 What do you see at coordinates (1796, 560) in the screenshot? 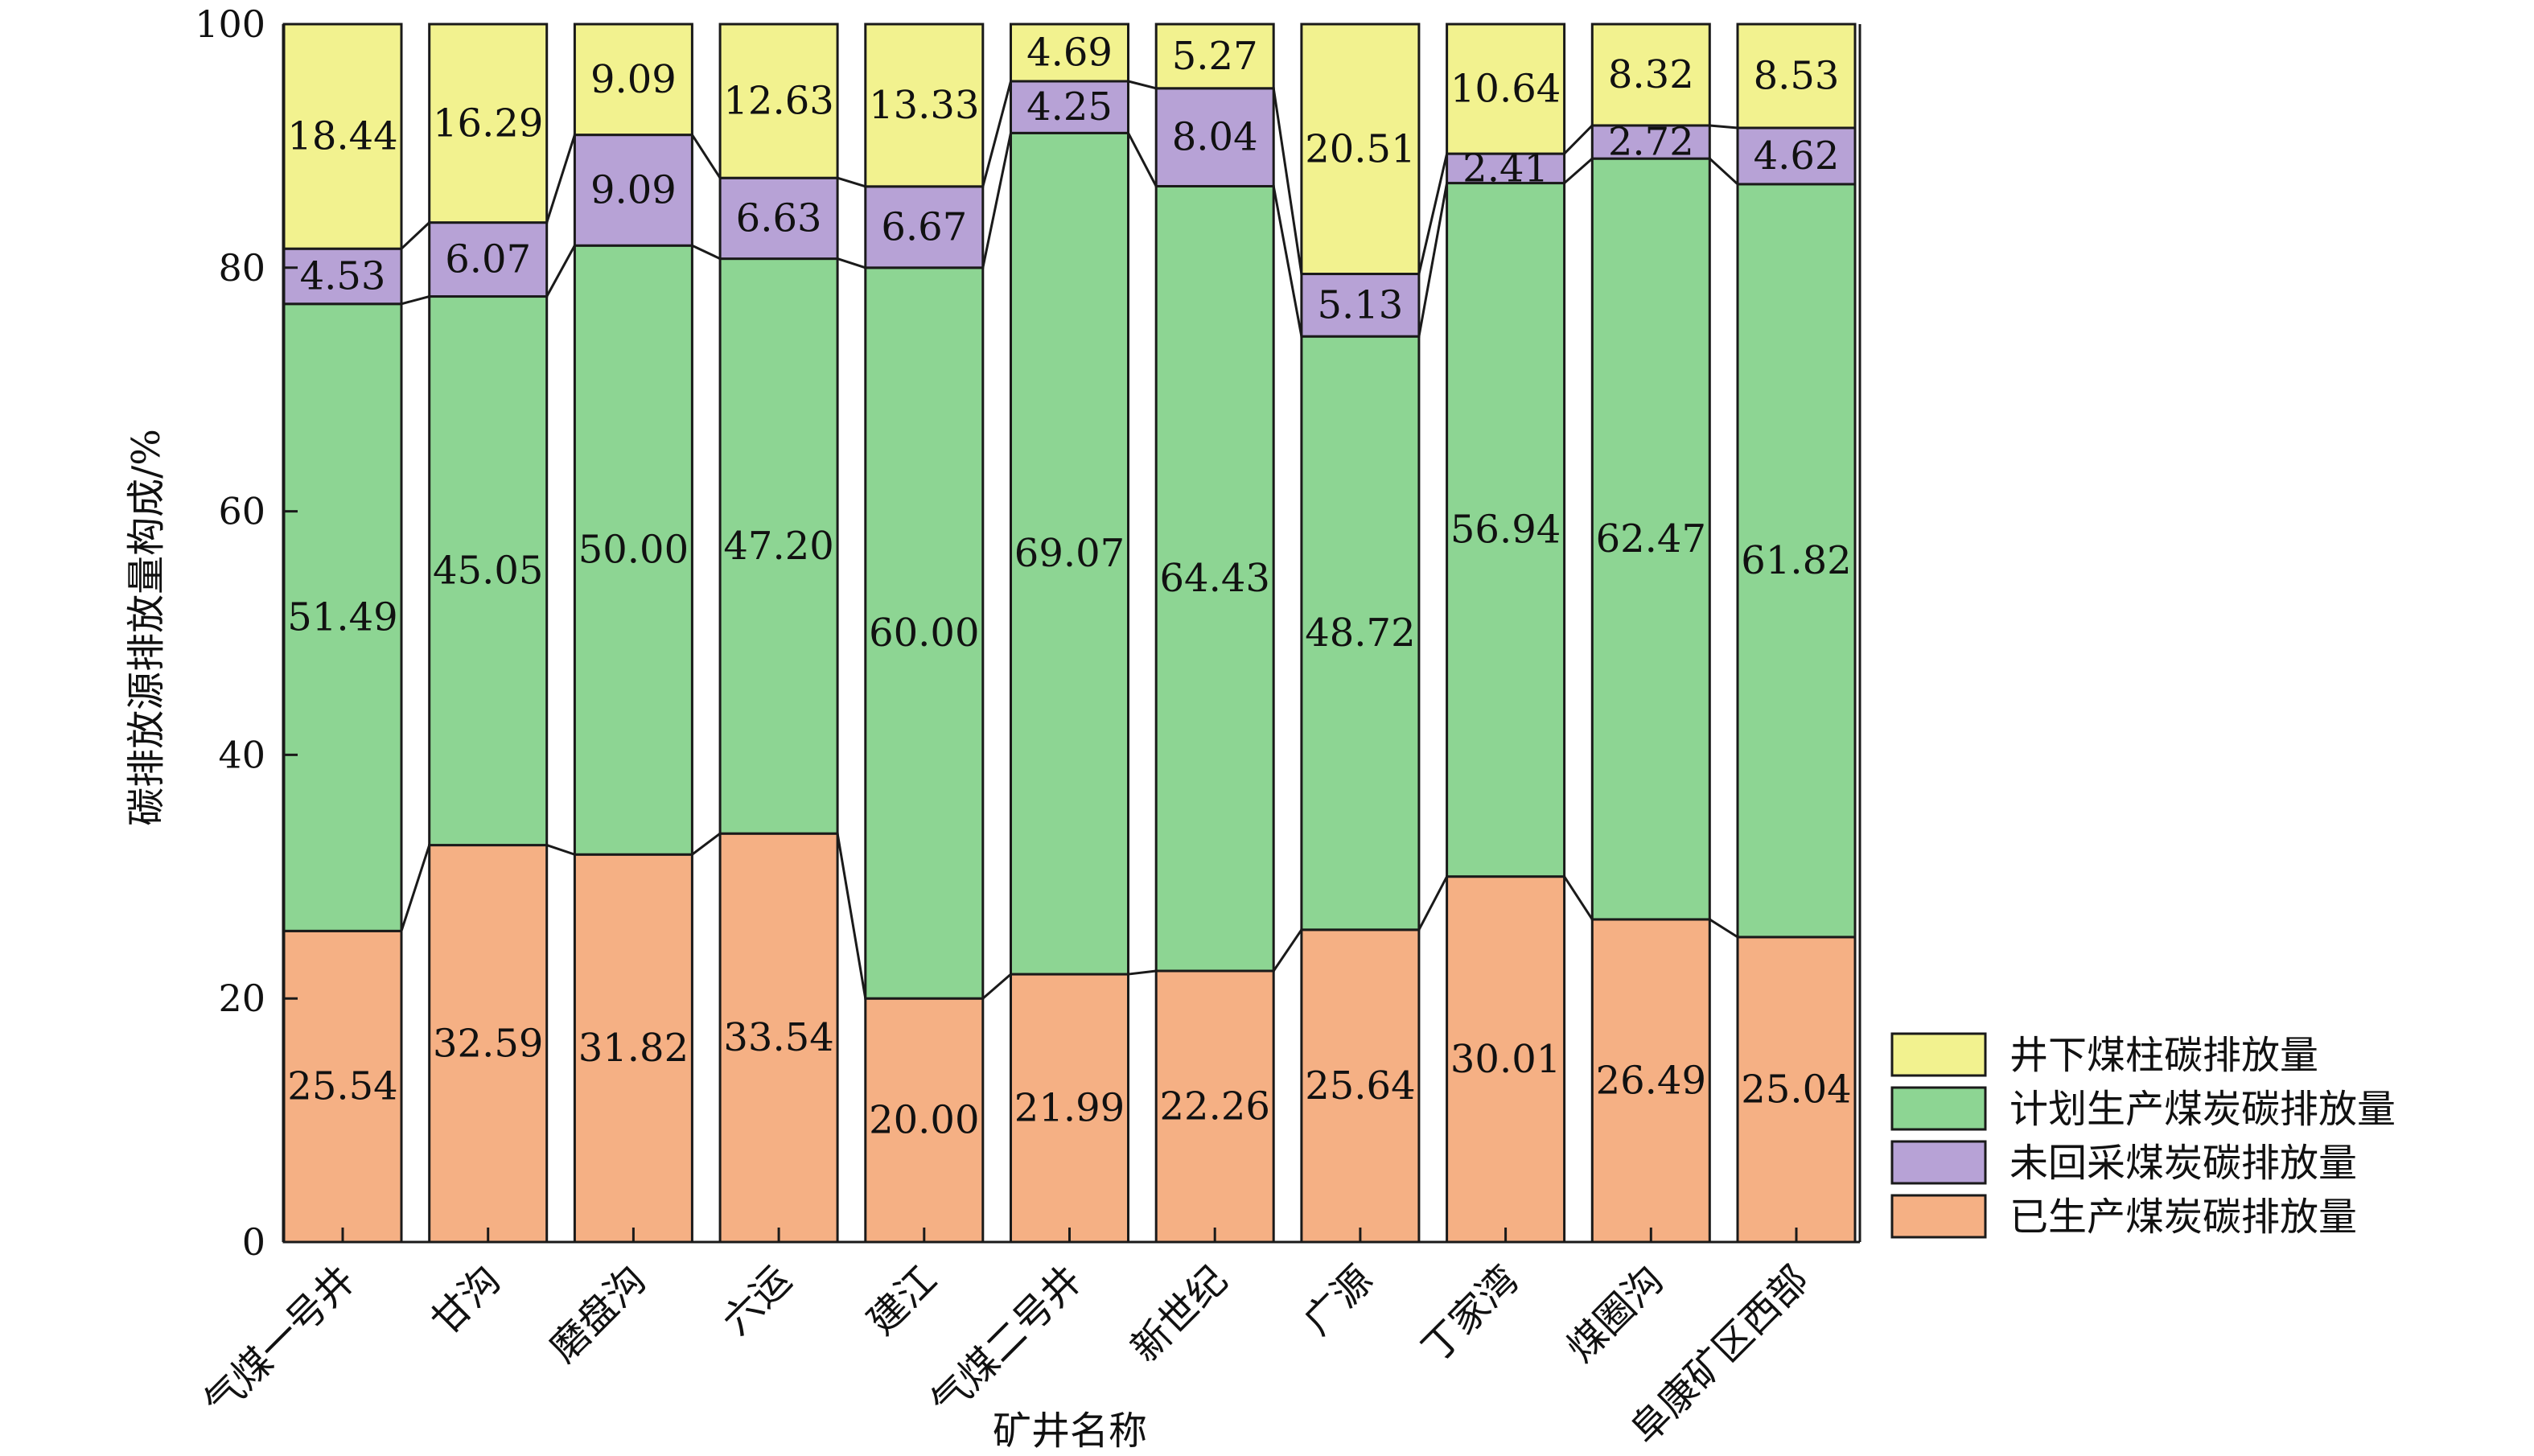
I see `data-label: 61.82` at bounding box center [1796, 560].